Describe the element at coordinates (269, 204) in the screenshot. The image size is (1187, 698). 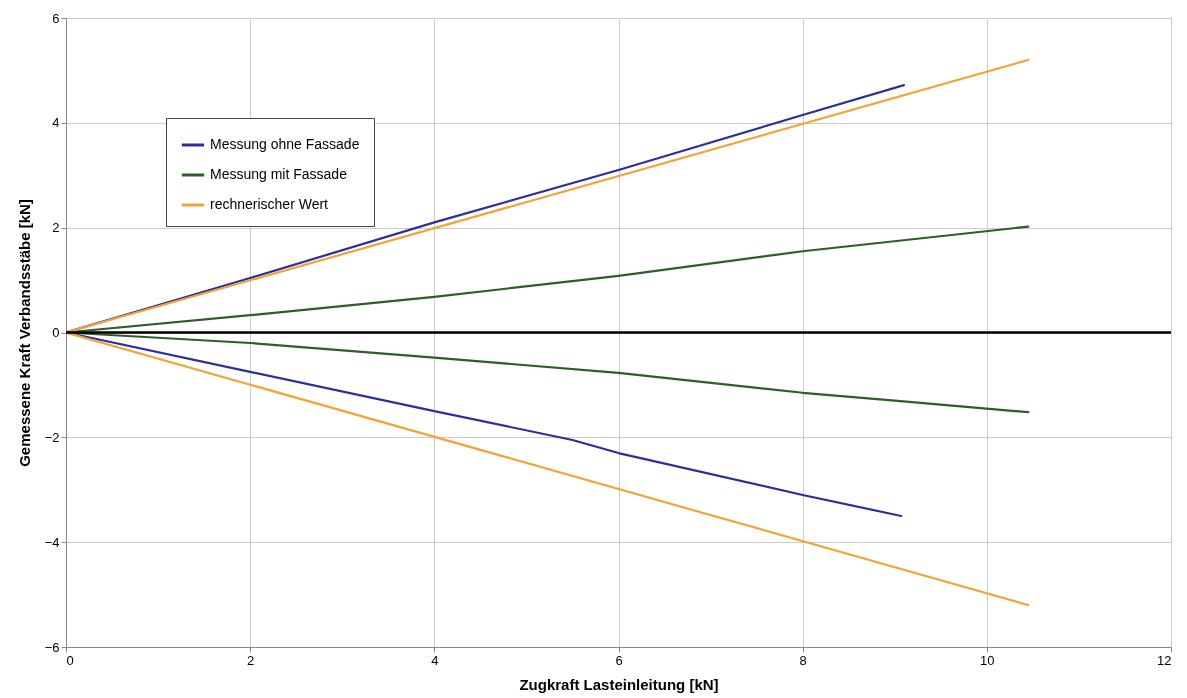
I see `legend-label: rechnerischer Wert` at that location.